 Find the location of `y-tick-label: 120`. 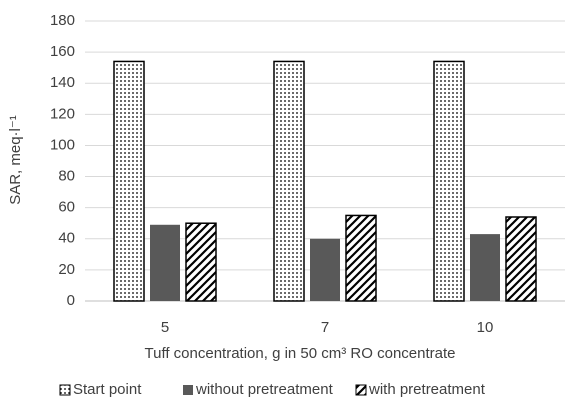

y-tick-label: 120 is located at coordinates (62, 113).